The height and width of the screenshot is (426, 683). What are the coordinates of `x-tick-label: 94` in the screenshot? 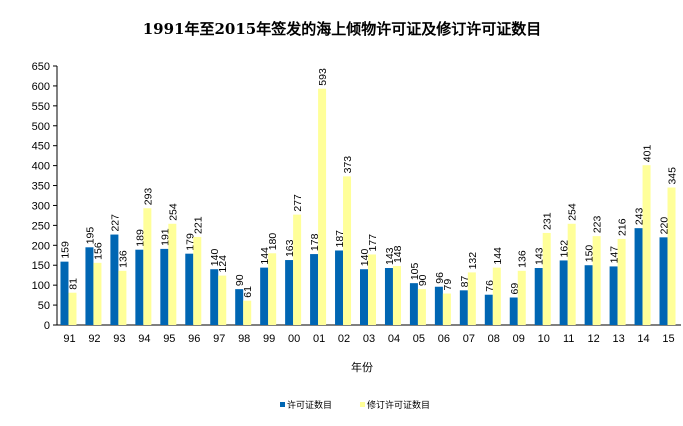 It's located at (144, 339).